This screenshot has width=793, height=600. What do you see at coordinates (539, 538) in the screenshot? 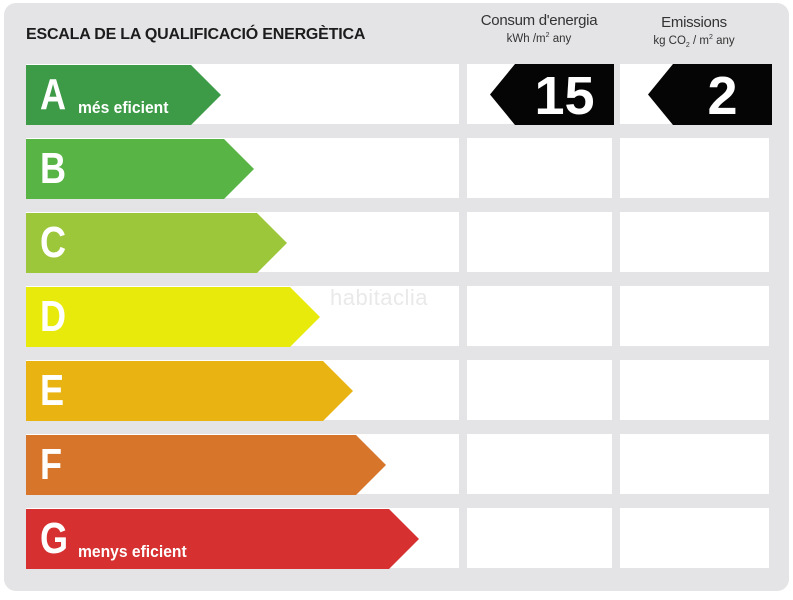
I see `consum-cell-g` at bounding box center [539, 538].